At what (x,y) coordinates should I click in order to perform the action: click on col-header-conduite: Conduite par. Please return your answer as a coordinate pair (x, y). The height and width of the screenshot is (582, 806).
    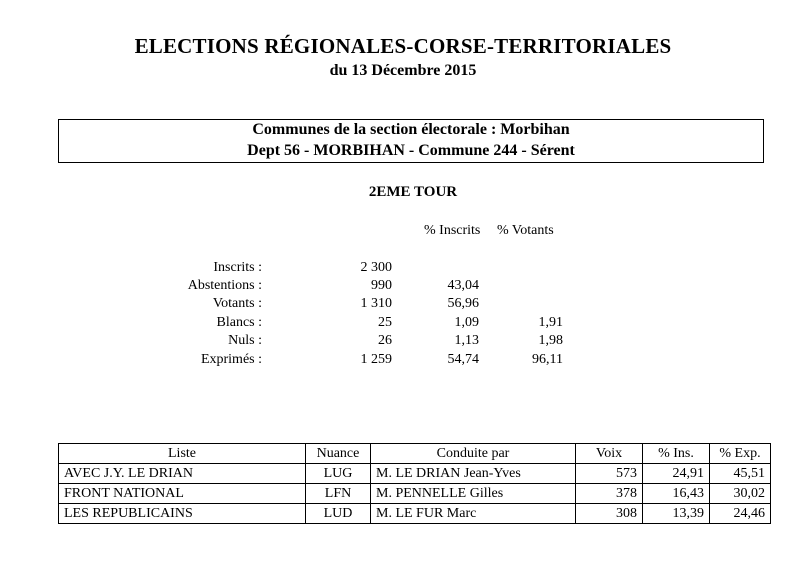
    Looking at the image, I should click on (473, 453).